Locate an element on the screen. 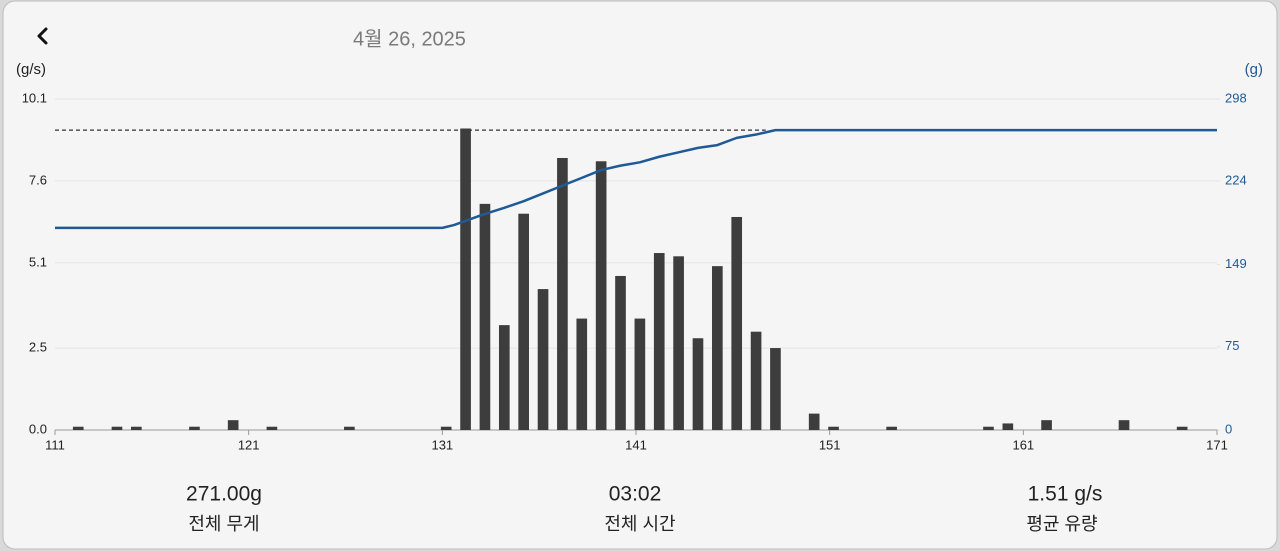 This screenshot has width=1280, height=551. back-button is located at coordinates (42, 36).